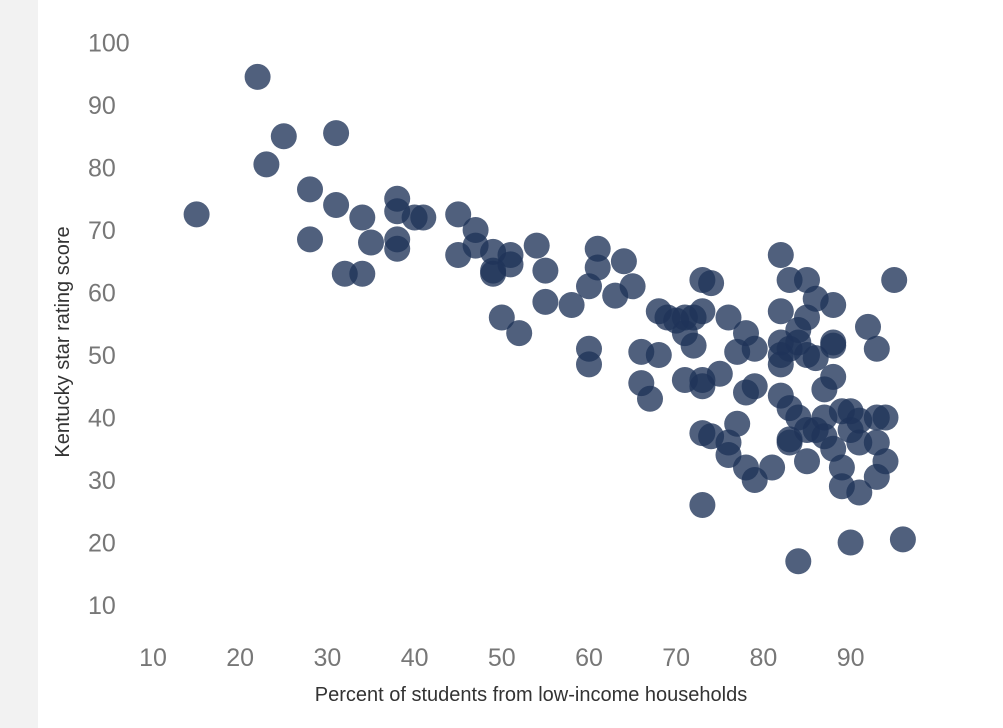  I want to click on x-tick-label: 50, so click(502, 658).